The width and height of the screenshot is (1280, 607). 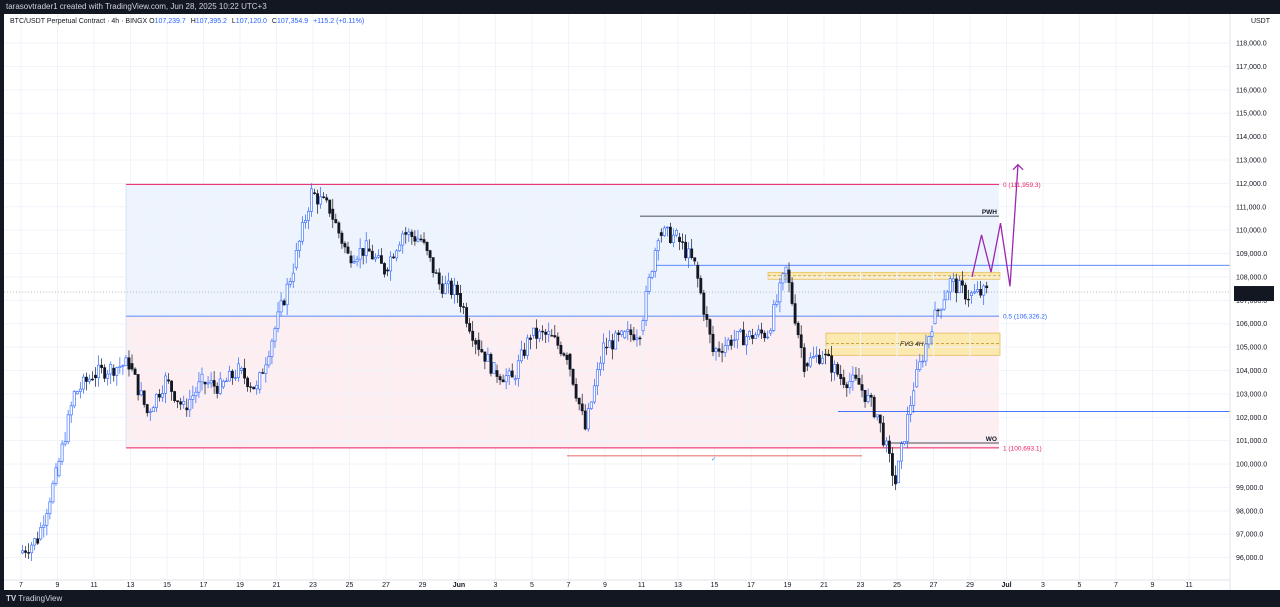 What do you see at coordinates (11, 598) in the screenshot?
I see `tradingview-logo-icon: TV` at bounding box center [11, 598].